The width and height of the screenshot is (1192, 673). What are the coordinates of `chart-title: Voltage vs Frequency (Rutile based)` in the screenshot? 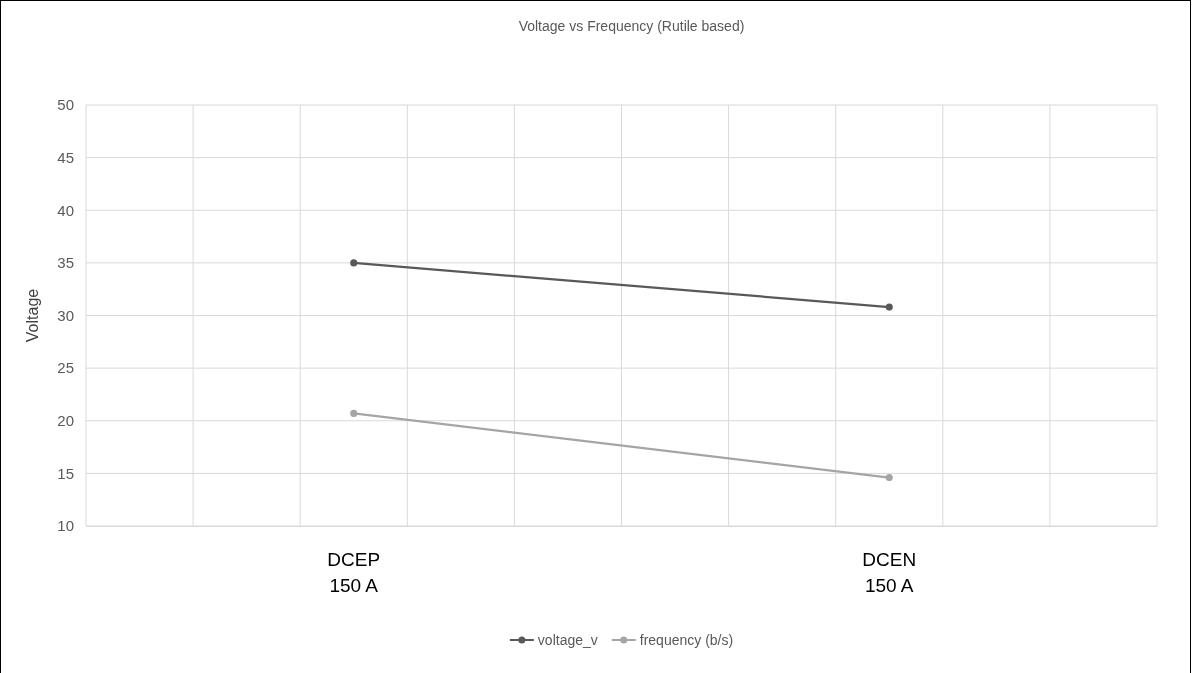 It's located at (631, 26).